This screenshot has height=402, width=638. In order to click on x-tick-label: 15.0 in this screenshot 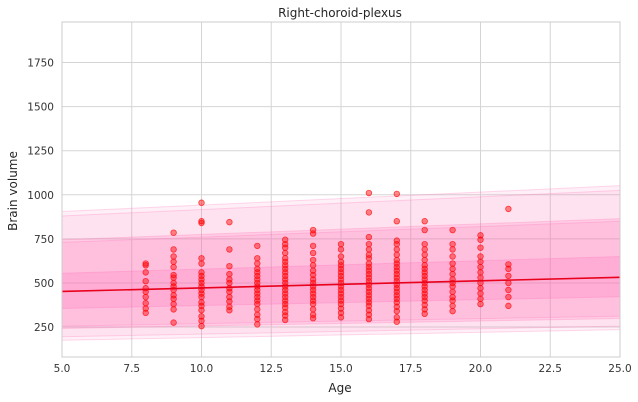, I will do `click(340, 369)`.